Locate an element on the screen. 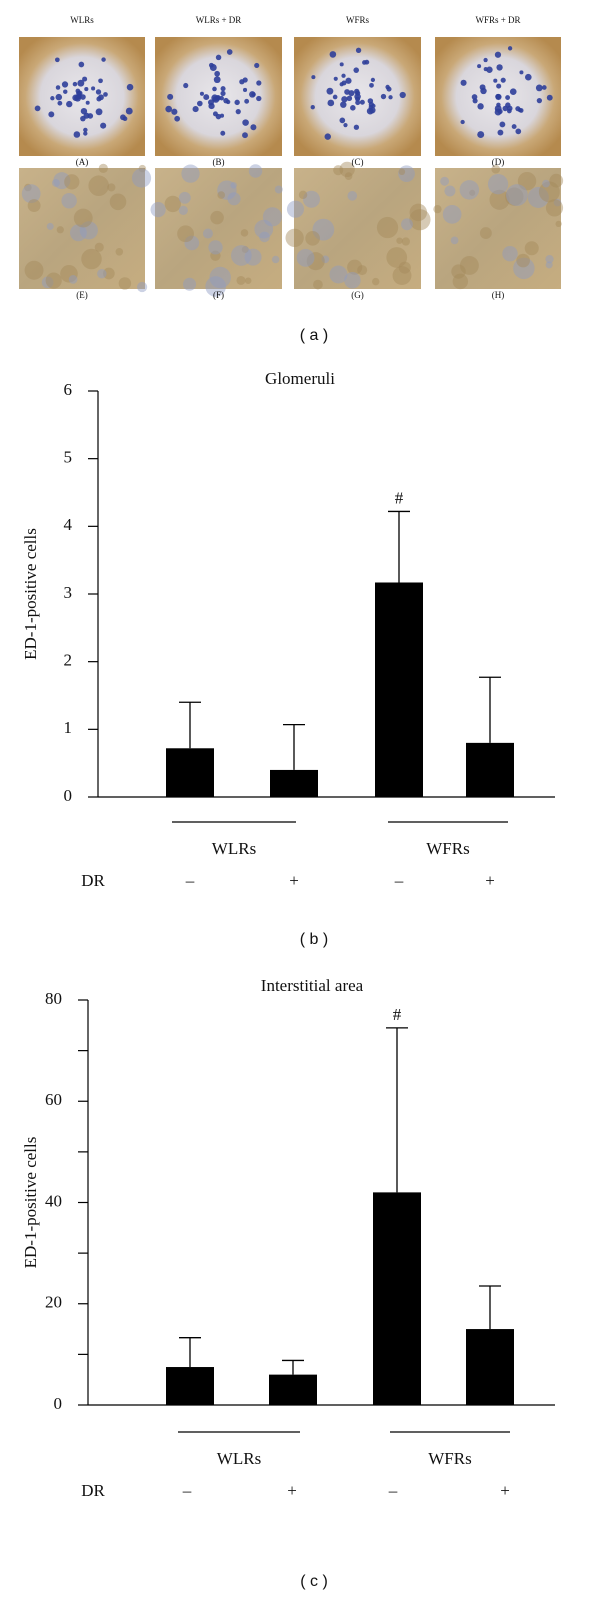 This screenshot has width=600, height=1612. column-title: WFRs + DR is located at coordinates (497, 20).